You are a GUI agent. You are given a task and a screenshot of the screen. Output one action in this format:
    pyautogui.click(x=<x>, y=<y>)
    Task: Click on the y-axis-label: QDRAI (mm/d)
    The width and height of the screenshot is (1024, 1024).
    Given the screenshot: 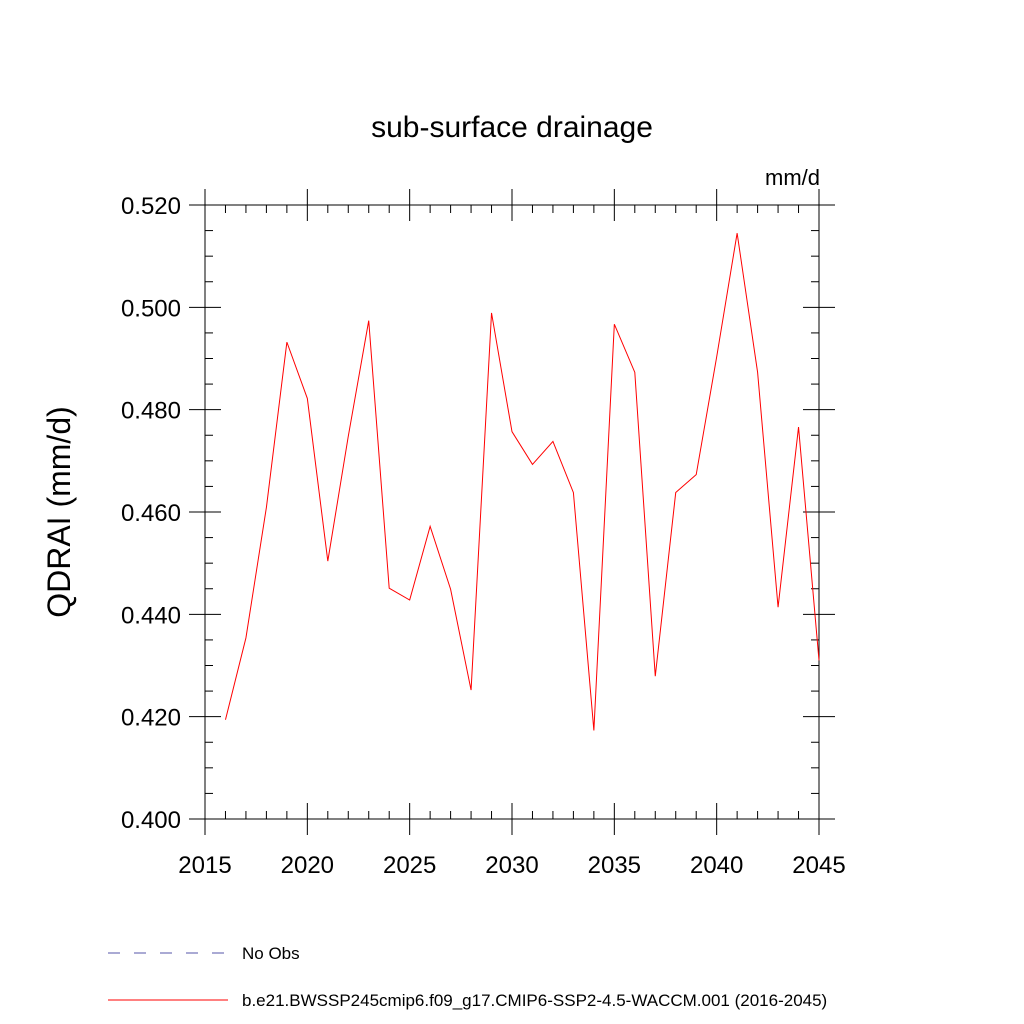 What is the action you would take?
    pyautogui.click(x=59, y=512)
    